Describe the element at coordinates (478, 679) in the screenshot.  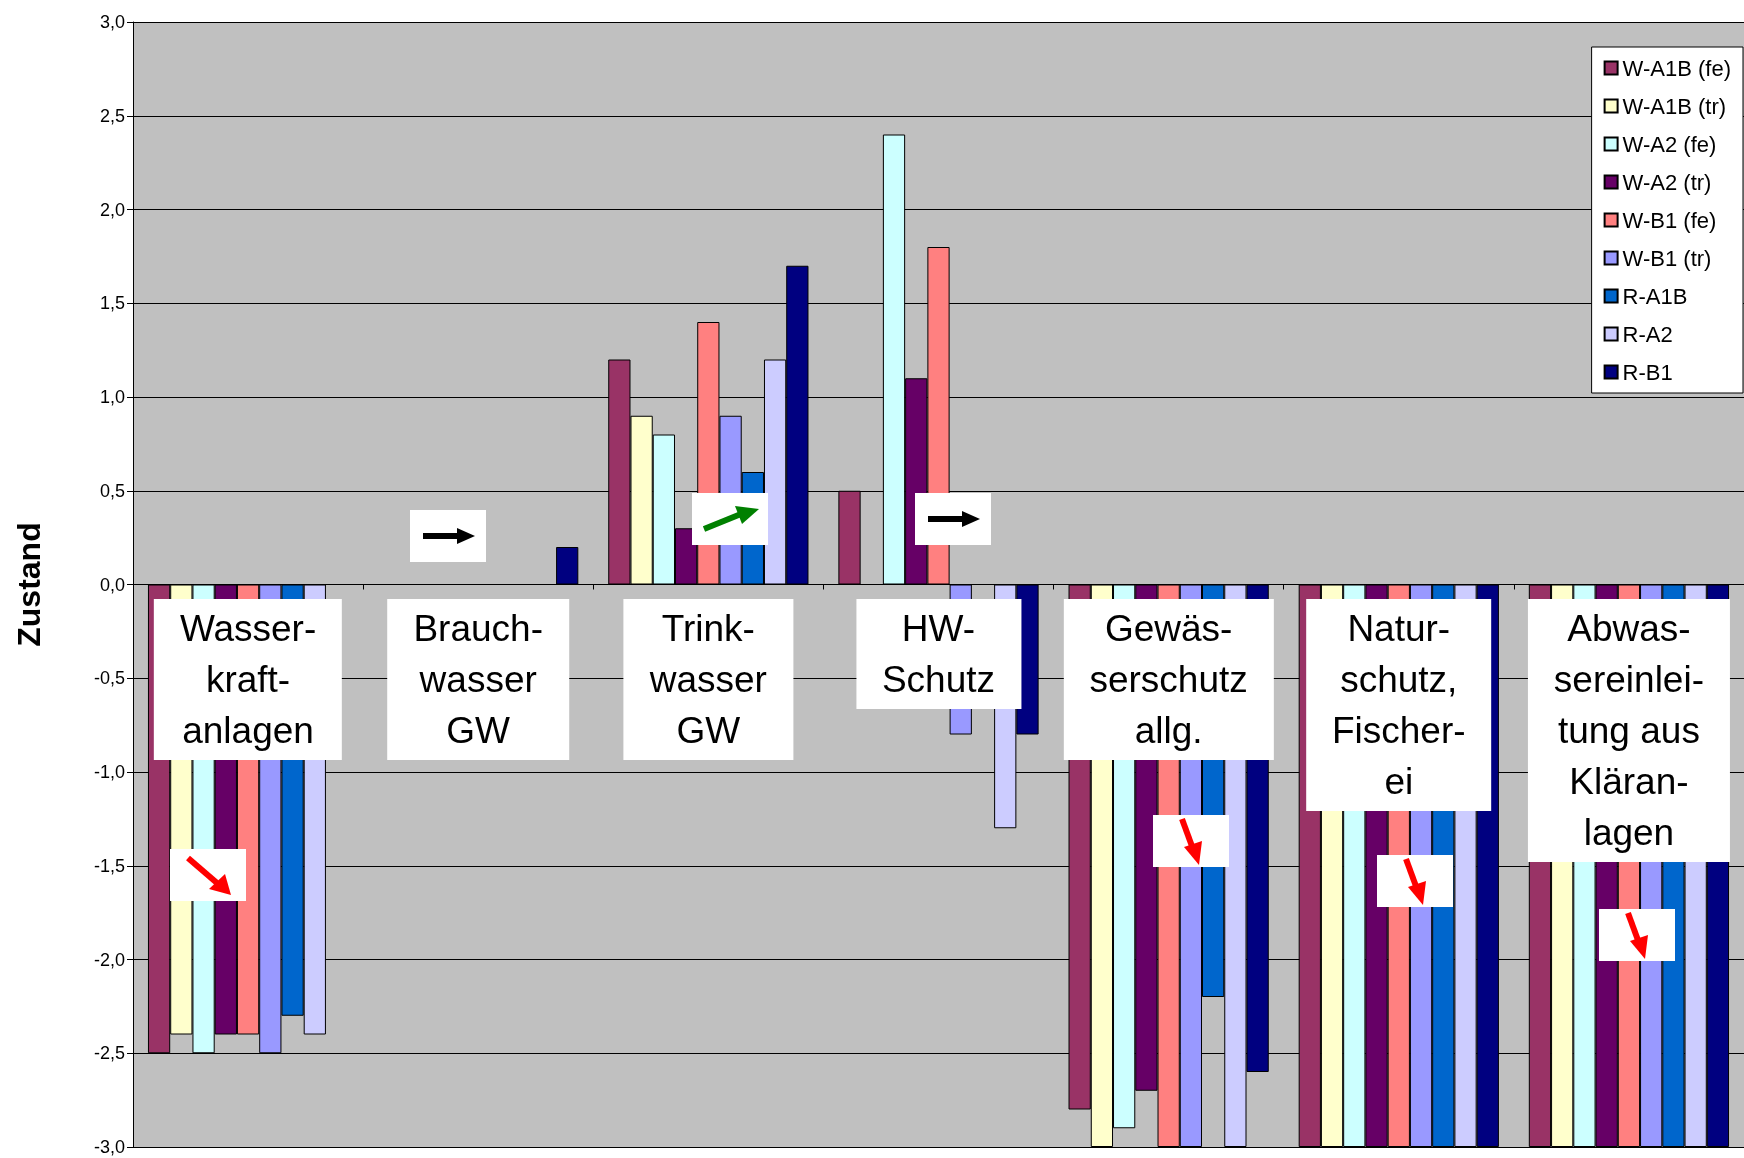
I see `x-tick-label: Brauch- wasser GW` at that location.